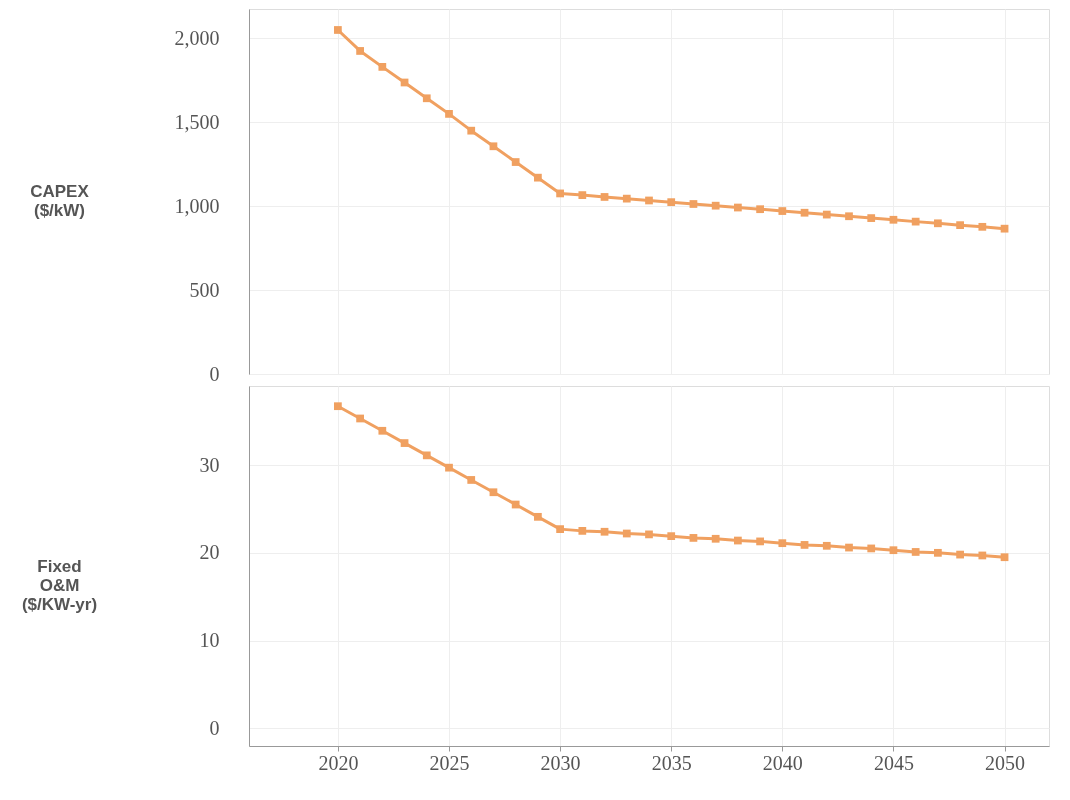 Image resolution: width=1070 pixels, height=800 pixels. Describe the element at coordinates (782, 762) in the screenshot. I see `x-tick-label: 2040` at that location.